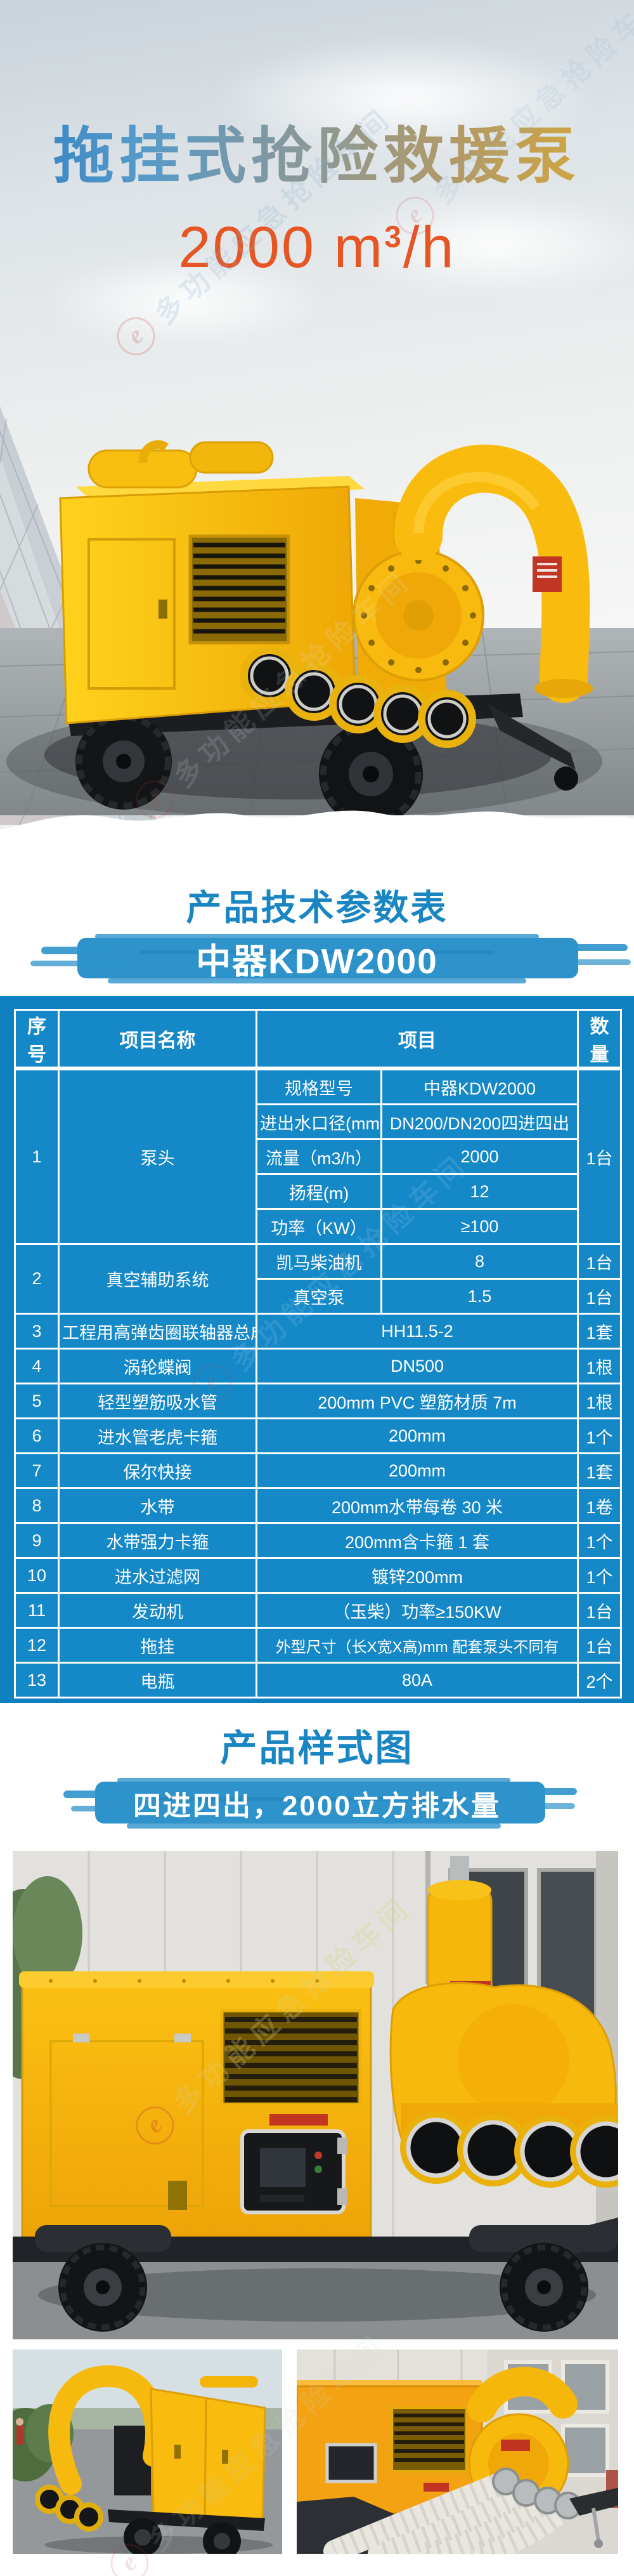 Image resolution: width=634 pixels, height=2576 pixels. I want to click on section-heading-style: 产品样式图, so click(317, 1748).